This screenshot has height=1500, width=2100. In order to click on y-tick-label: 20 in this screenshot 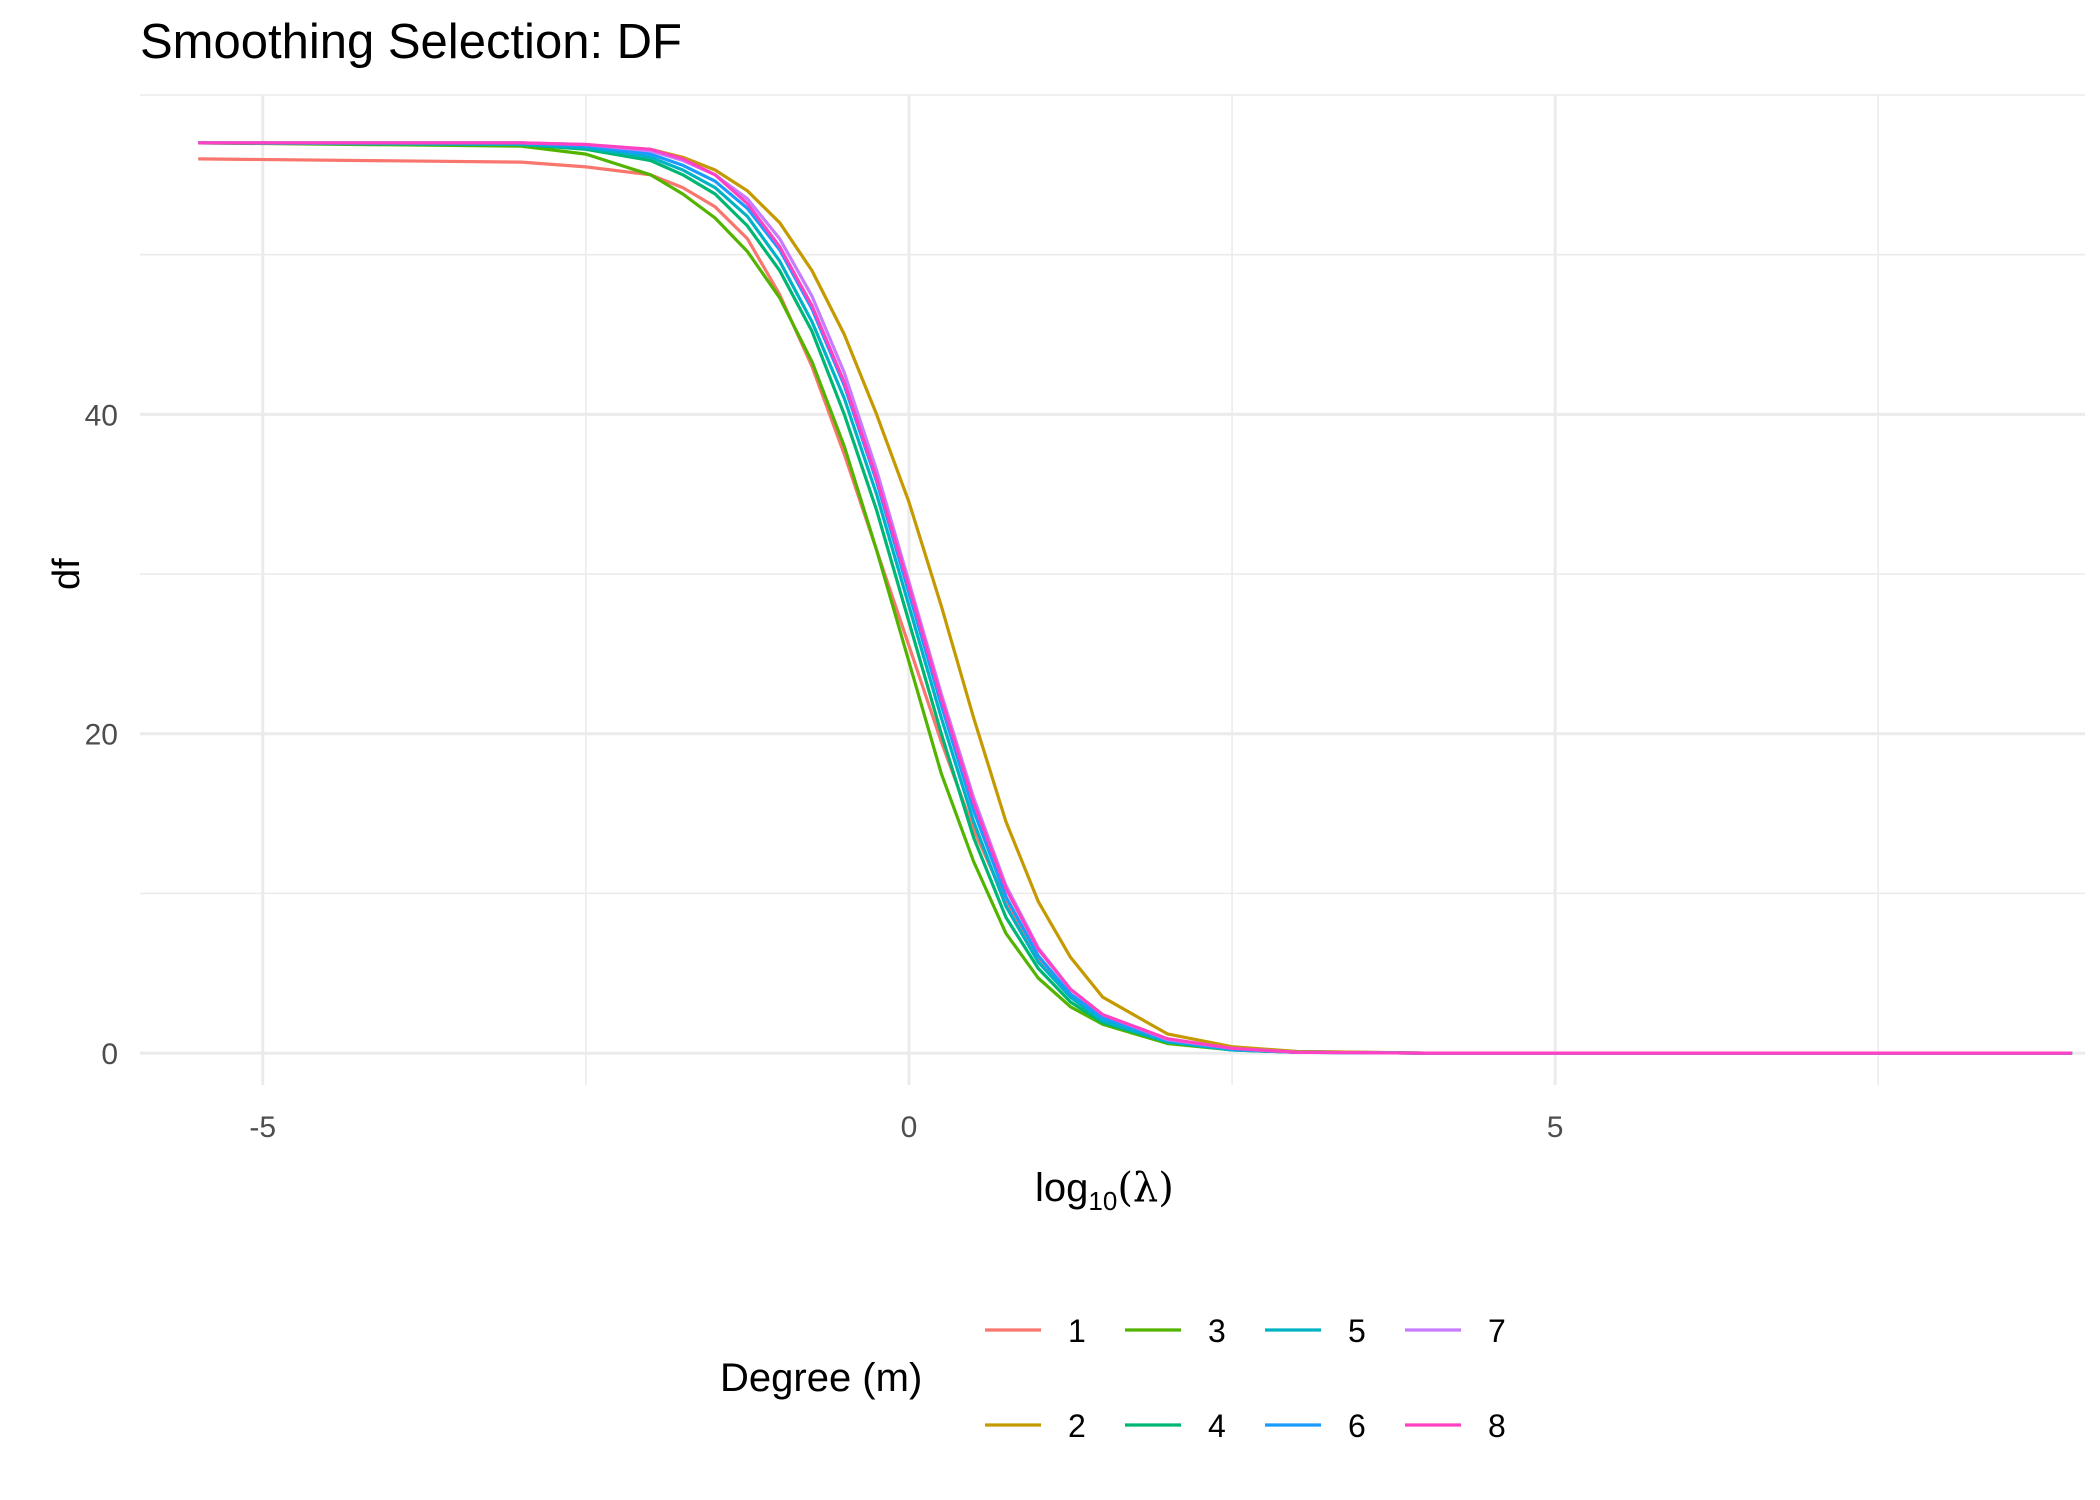, I will do `click(101, 735)`.